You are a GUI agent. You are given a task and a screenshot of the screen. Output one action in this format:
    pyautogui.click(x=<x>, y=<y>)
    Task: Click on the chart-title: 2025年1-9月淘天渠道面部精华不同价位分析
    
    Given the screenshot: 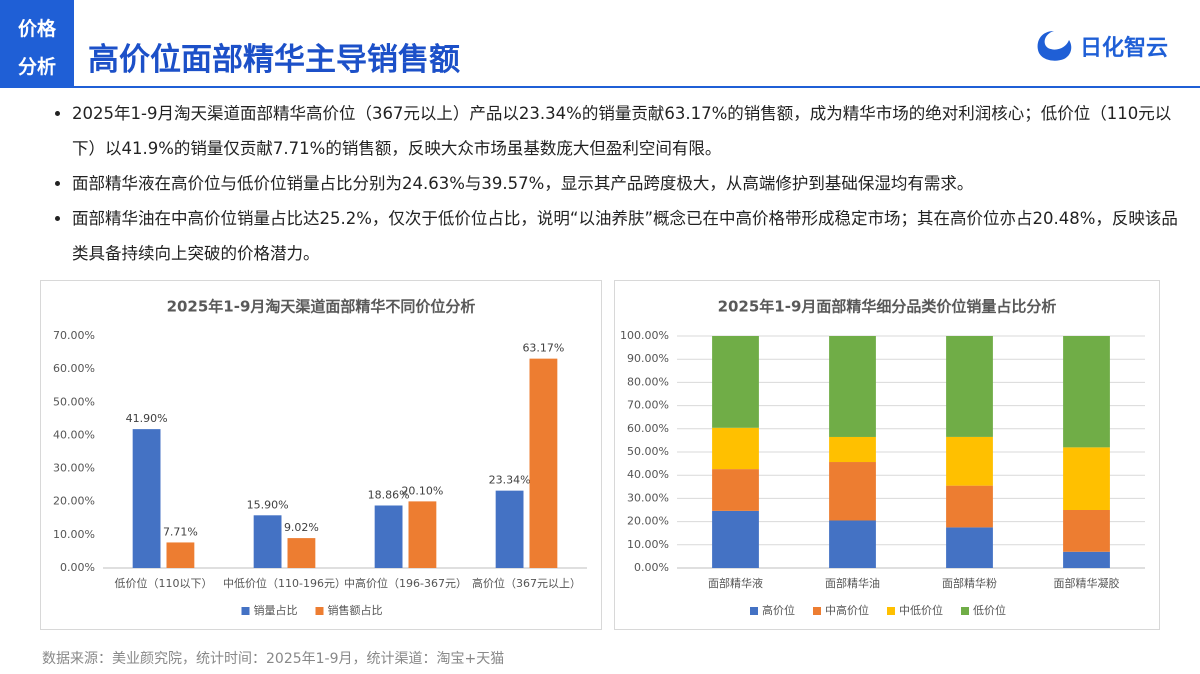 What is the action you would take?
    pyautogui.click(x=321, y=307)
    